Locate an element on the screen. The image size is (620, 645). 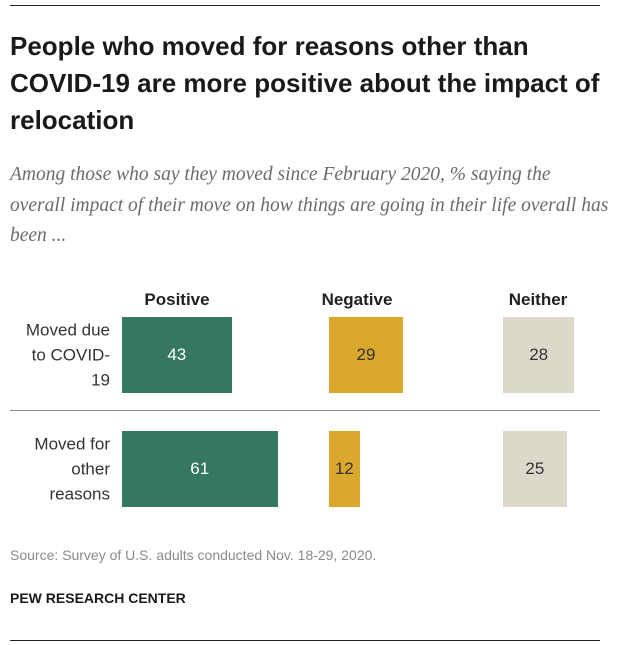
legend-label: Negative is located at coordinates (357, 299).